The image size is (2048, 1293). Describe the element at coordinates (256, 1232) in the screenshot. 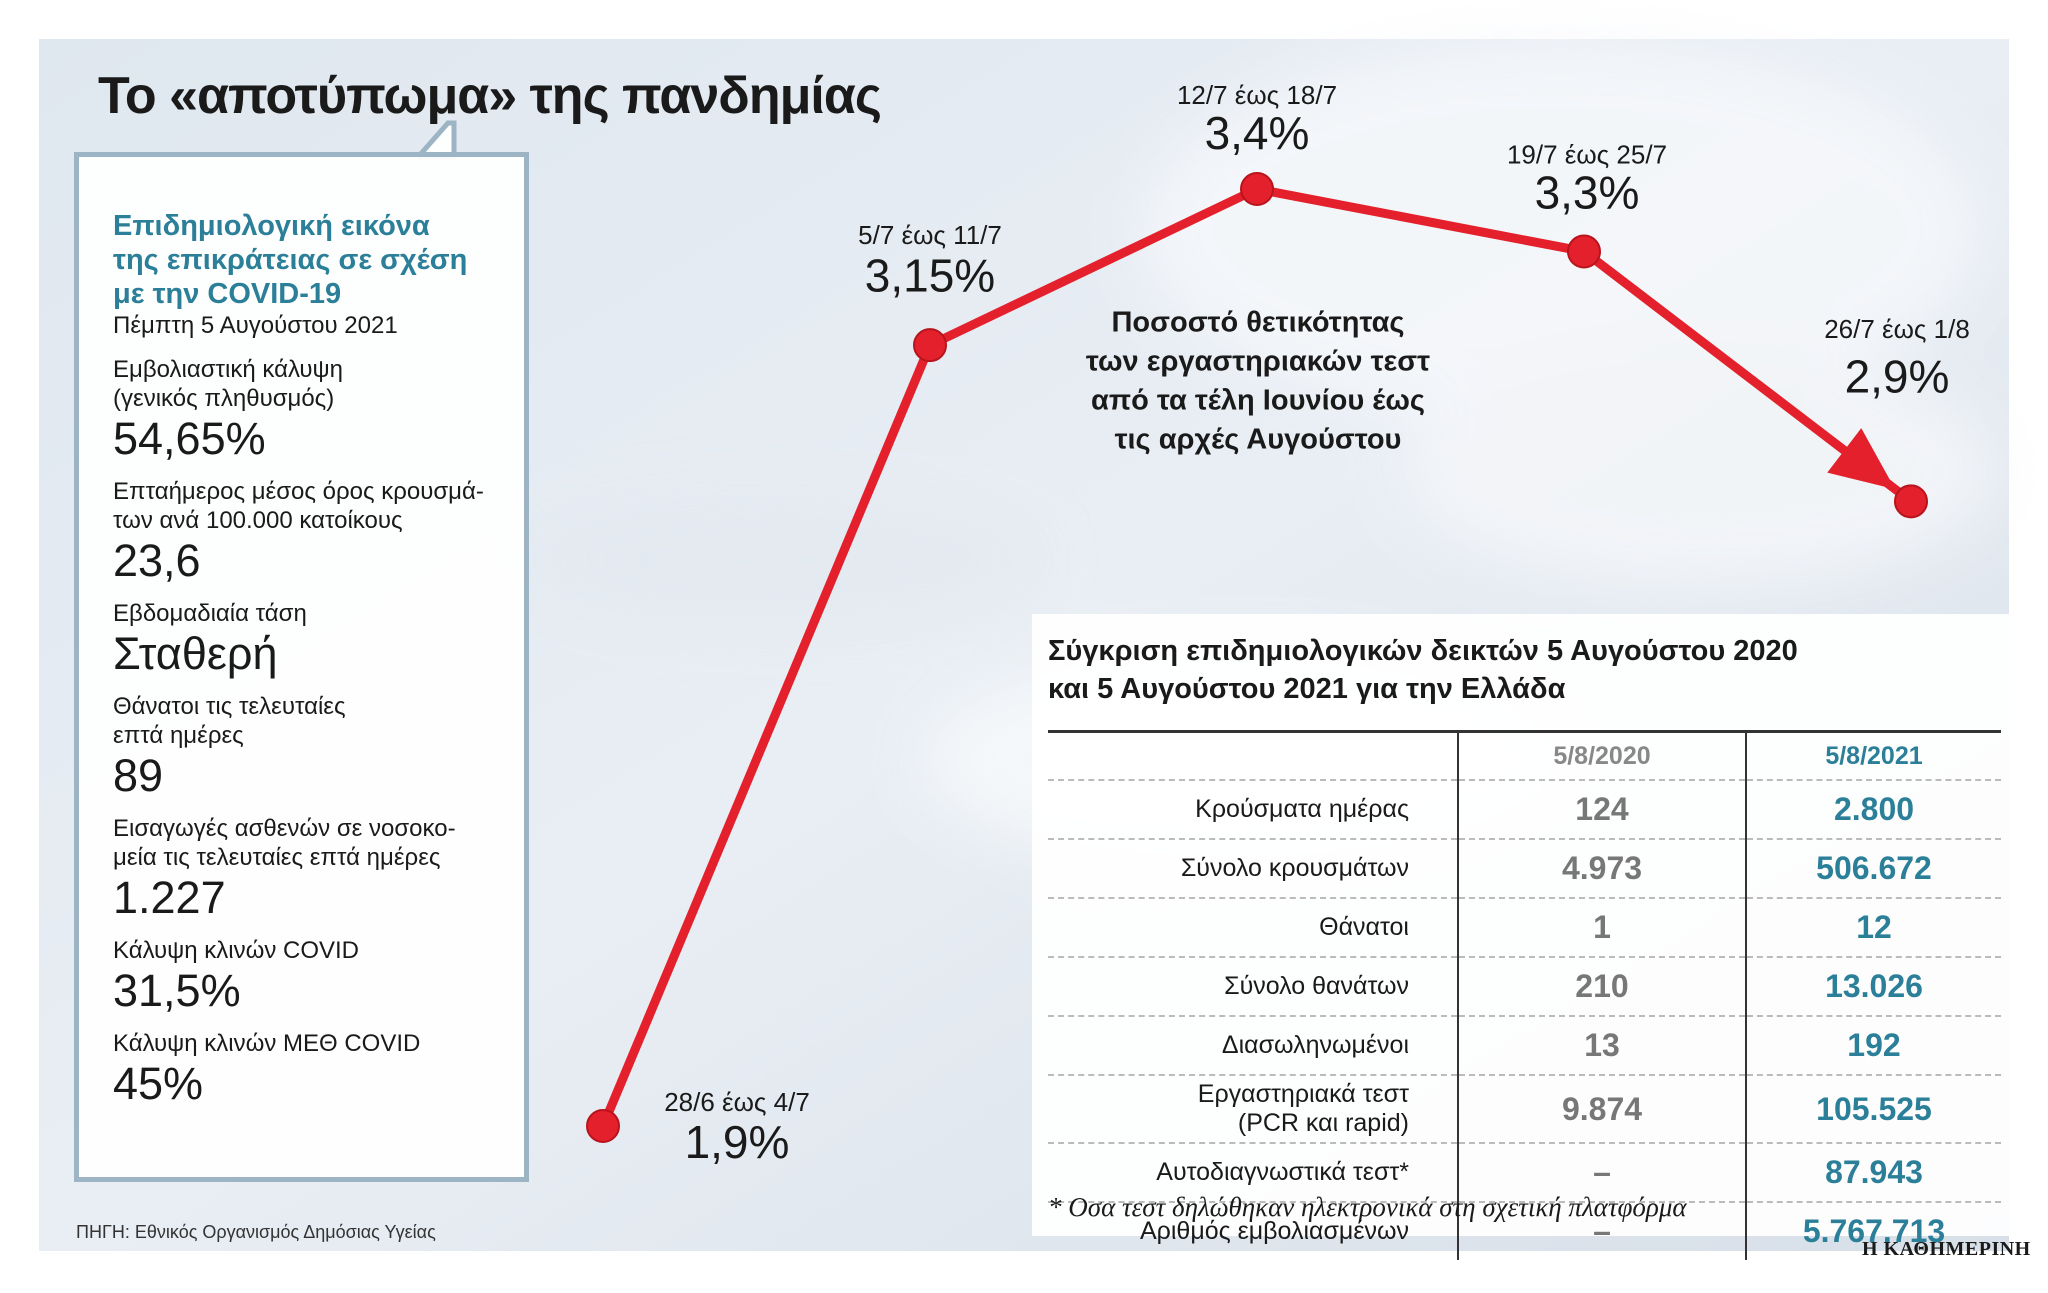

I see `source: ΠΗΓΗ: Εθνικός Οργανισμός Δημόσιας Υγείας` at that location.